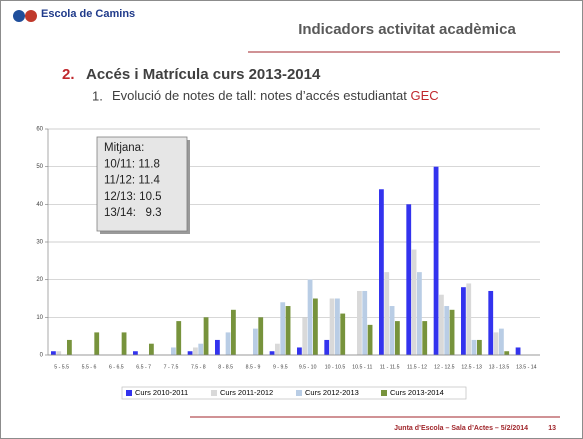  Describe the element at coordinates (89, 367) in the screenshot. I see `x-tick-label: 5.5 - 6` at that location.